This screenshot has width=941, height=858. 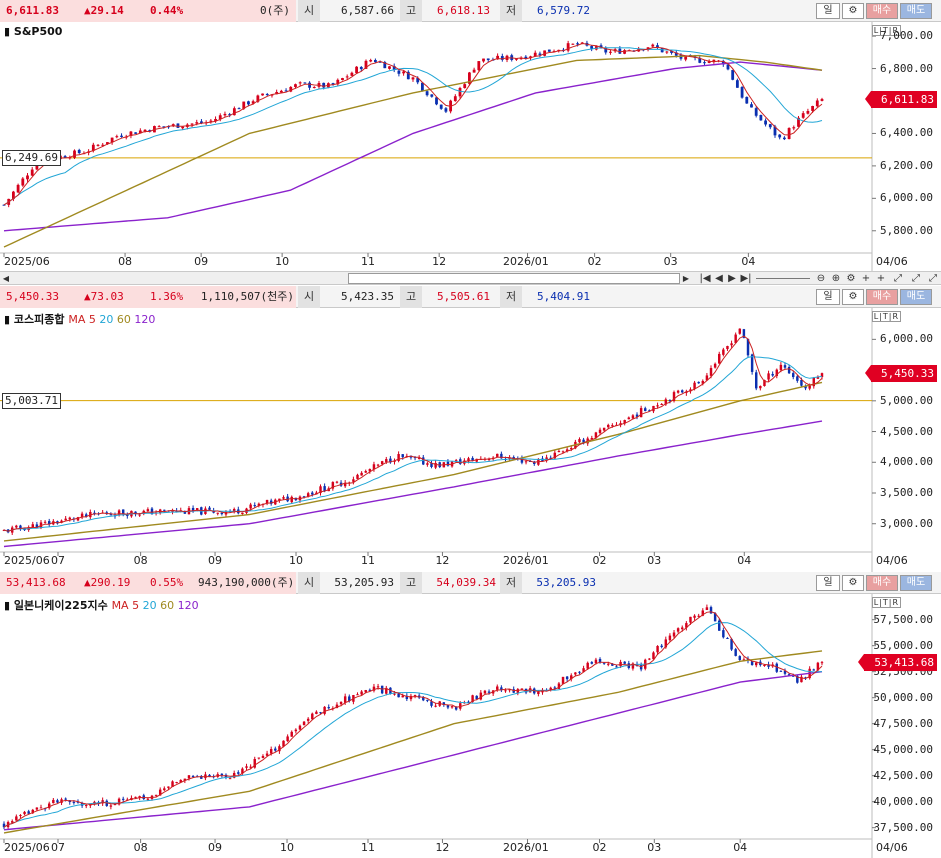 I want to click on zoom-in-icon: ⊕, so click(x=836, y=278).